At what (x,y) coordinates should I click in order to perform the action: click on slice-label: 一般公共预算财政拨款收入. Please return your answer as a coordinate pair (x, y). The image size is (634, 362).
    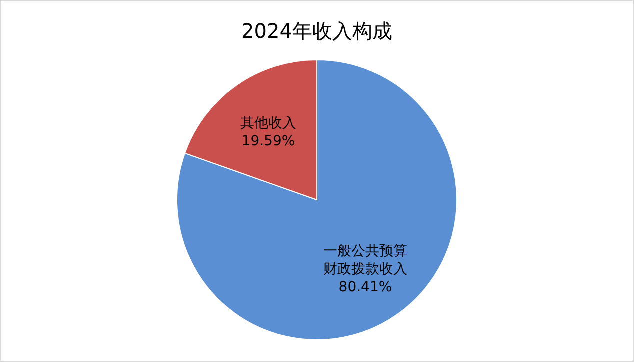
    Looking at the image, I should click on (365, 261).